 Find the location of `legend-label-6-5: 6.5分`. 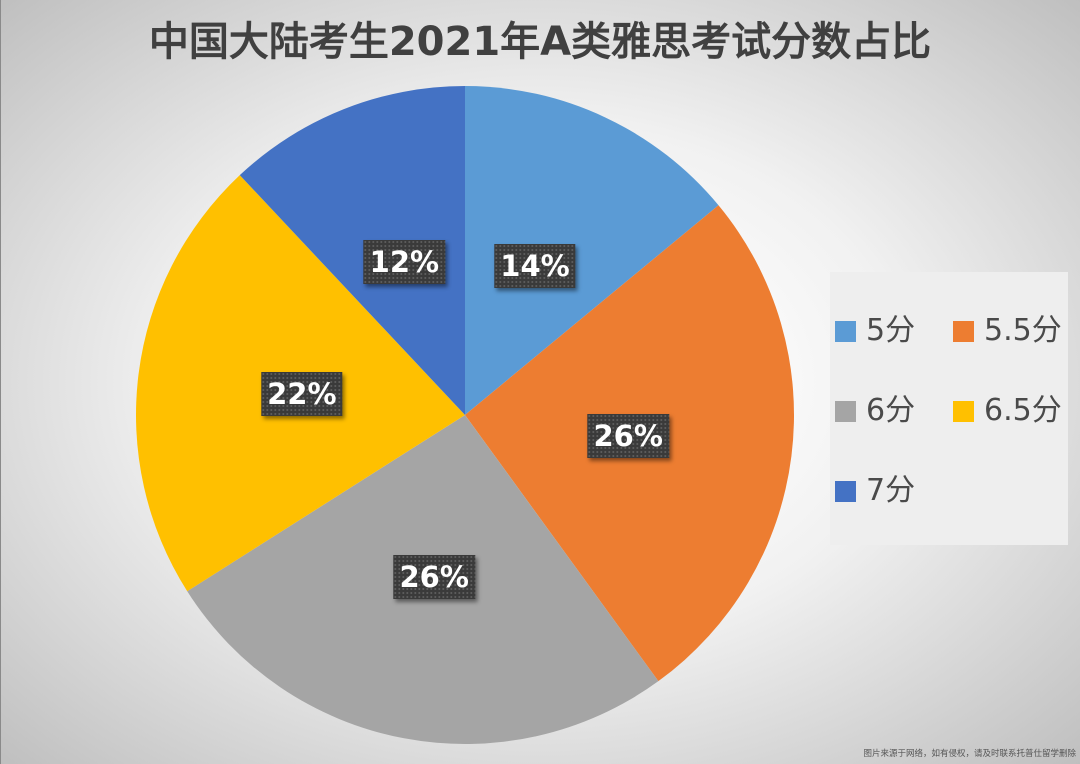

legend-label-6-5: 6.5分 is located at coordinates (1023, 410).